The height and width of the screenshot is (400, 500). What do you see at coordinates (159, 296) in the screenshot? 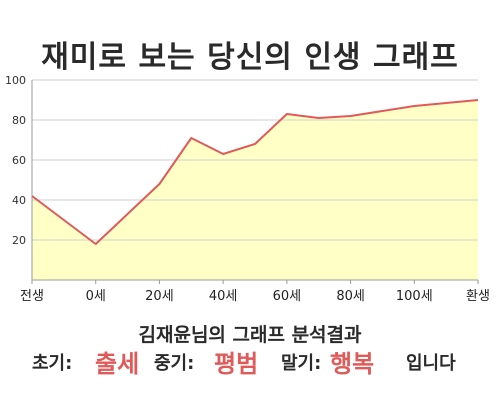
I see `x-tick-label-2: 20세` at bounding box center [159, 296].